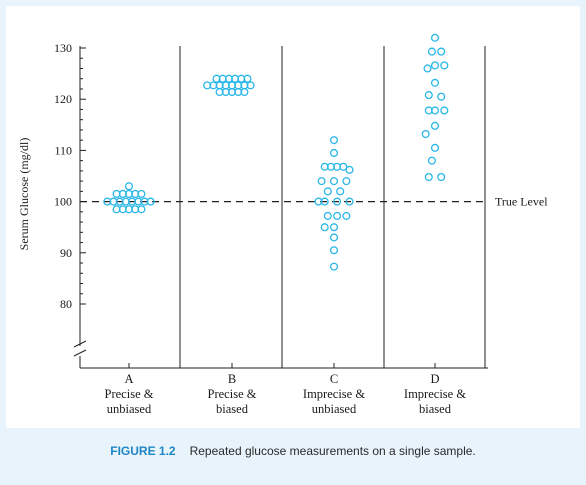  I want to click on category-label-a-line2: unbiased, so click(129, 409).